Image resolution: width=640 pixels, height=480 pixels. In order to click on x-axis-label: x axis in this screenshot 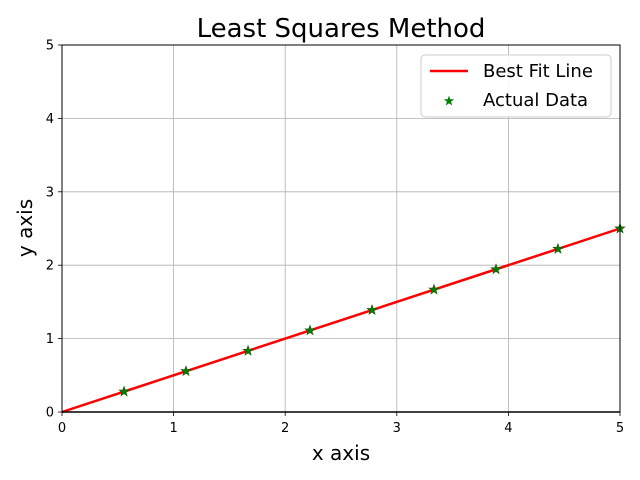, I will do `click(341, 453)`.